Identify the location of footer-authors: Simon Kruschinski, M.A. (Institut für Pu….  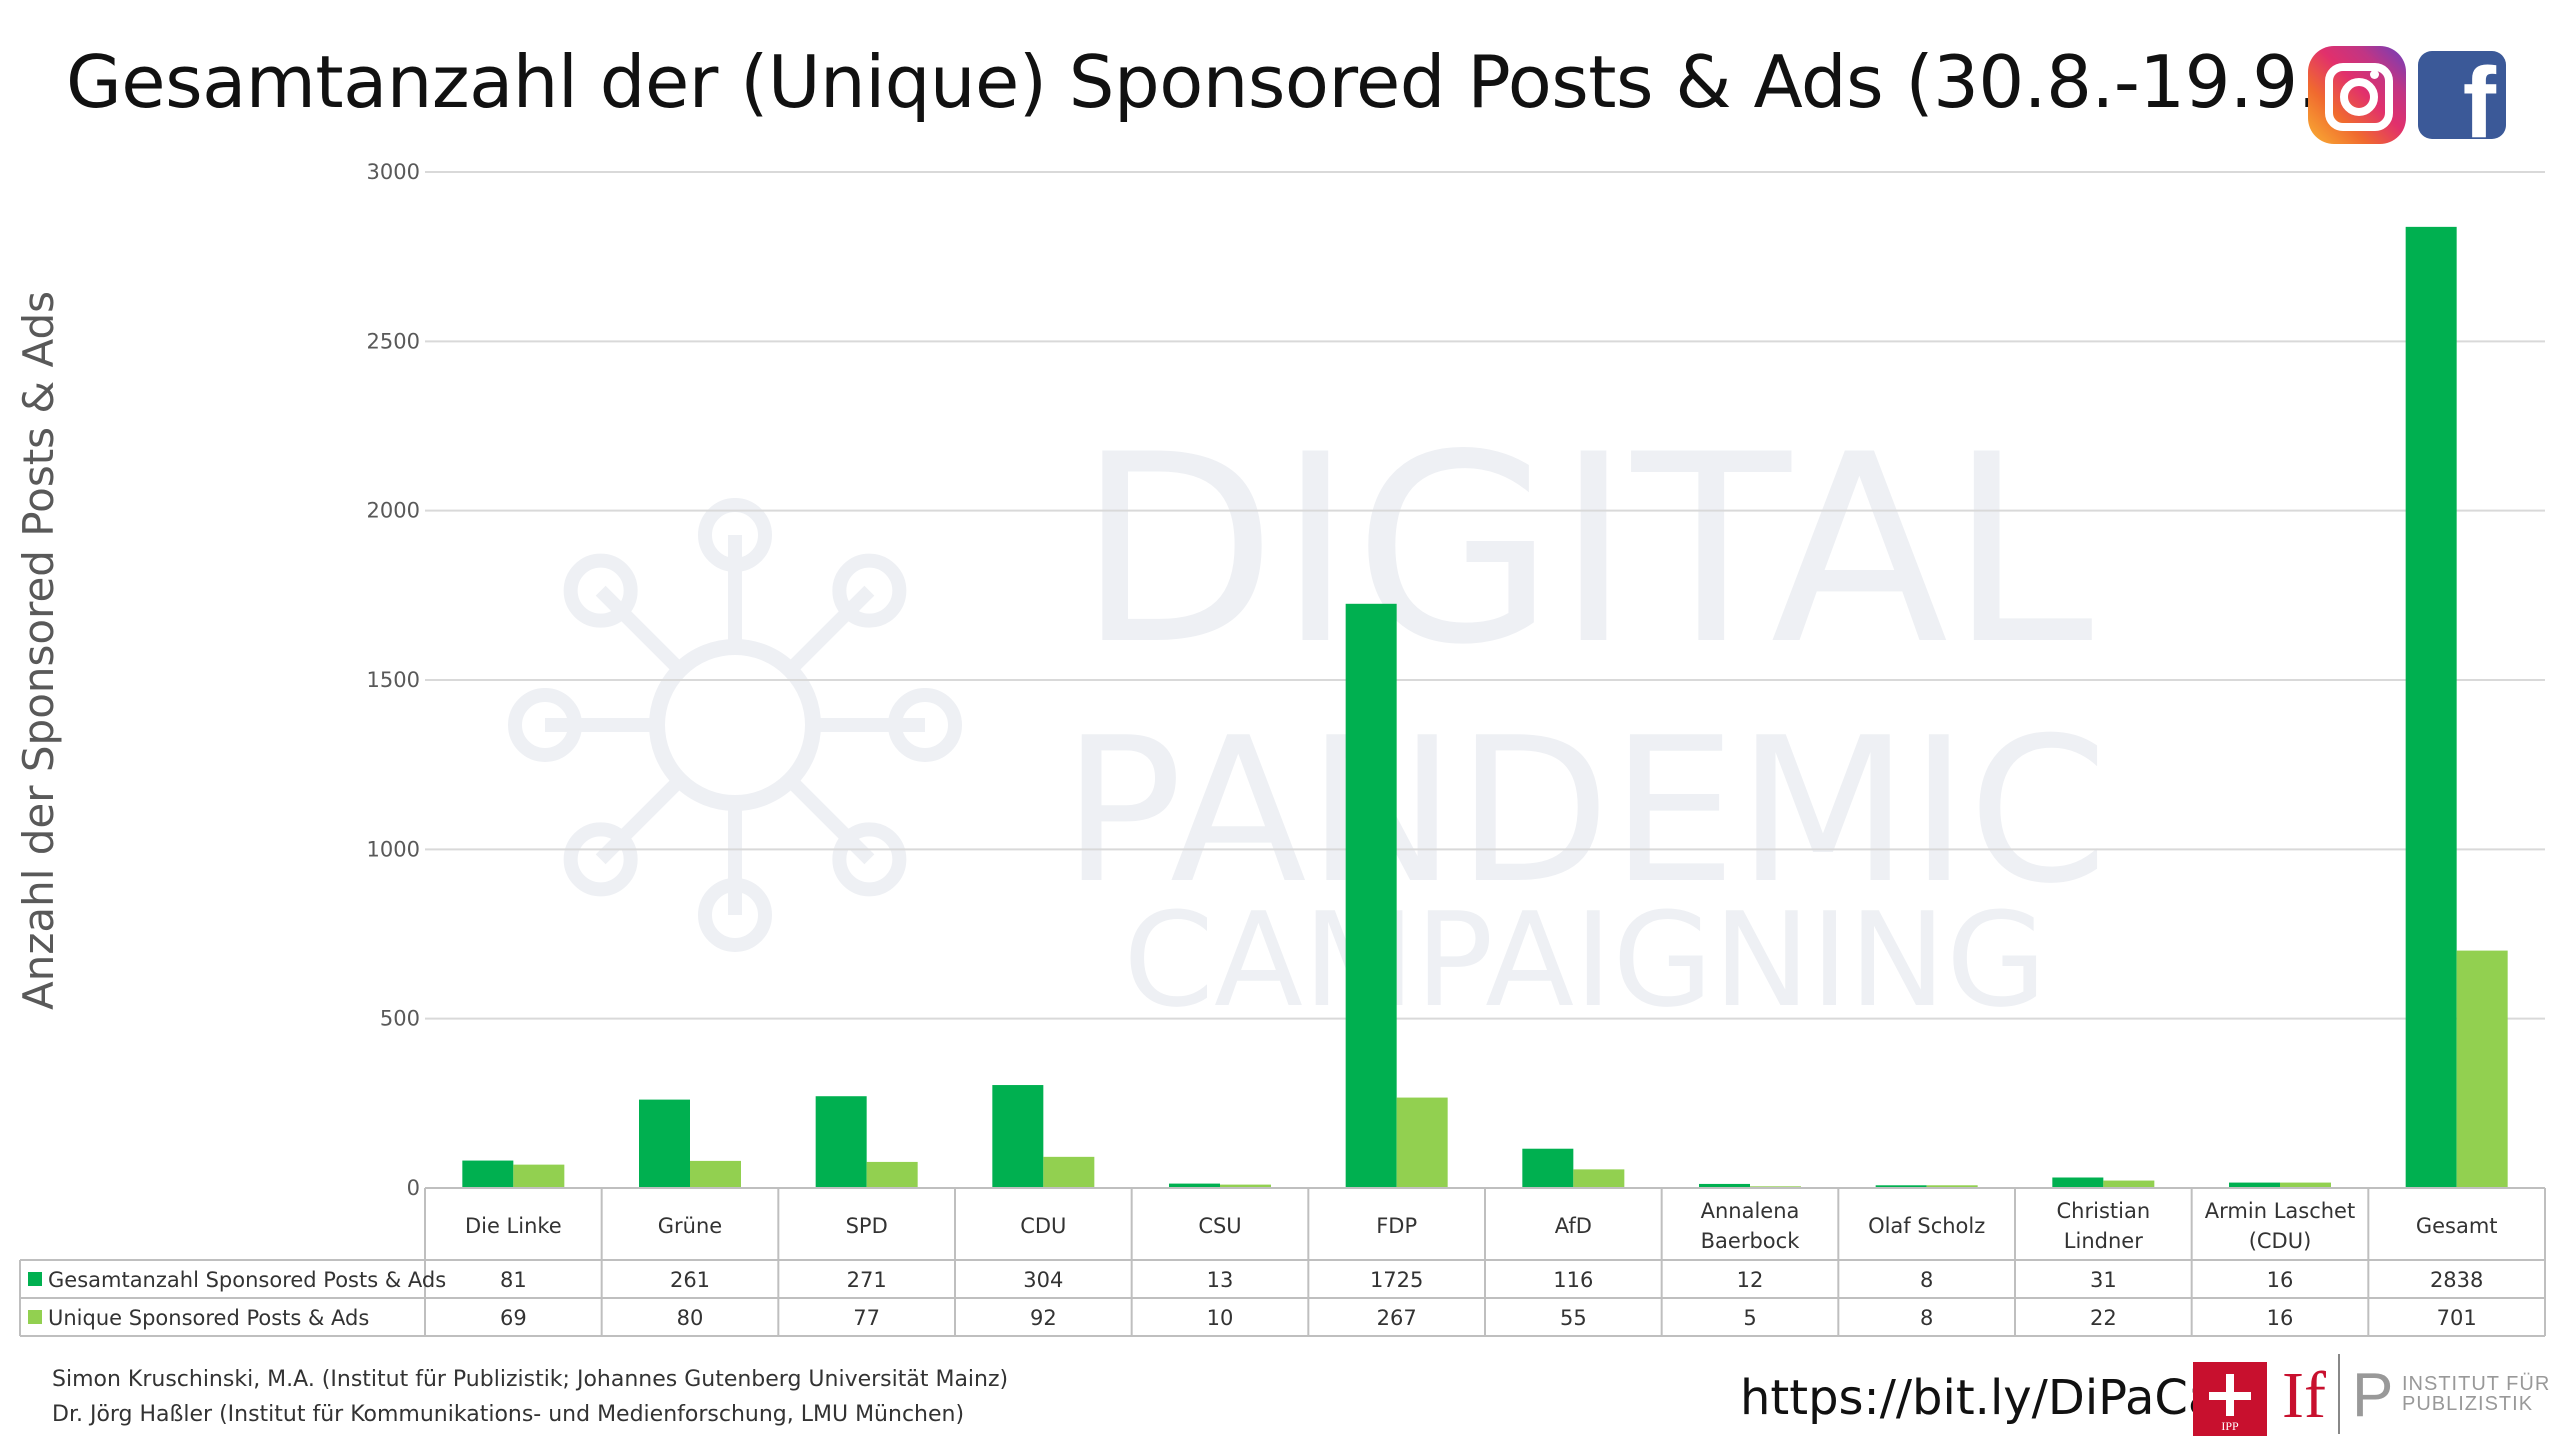
(530, 1397).